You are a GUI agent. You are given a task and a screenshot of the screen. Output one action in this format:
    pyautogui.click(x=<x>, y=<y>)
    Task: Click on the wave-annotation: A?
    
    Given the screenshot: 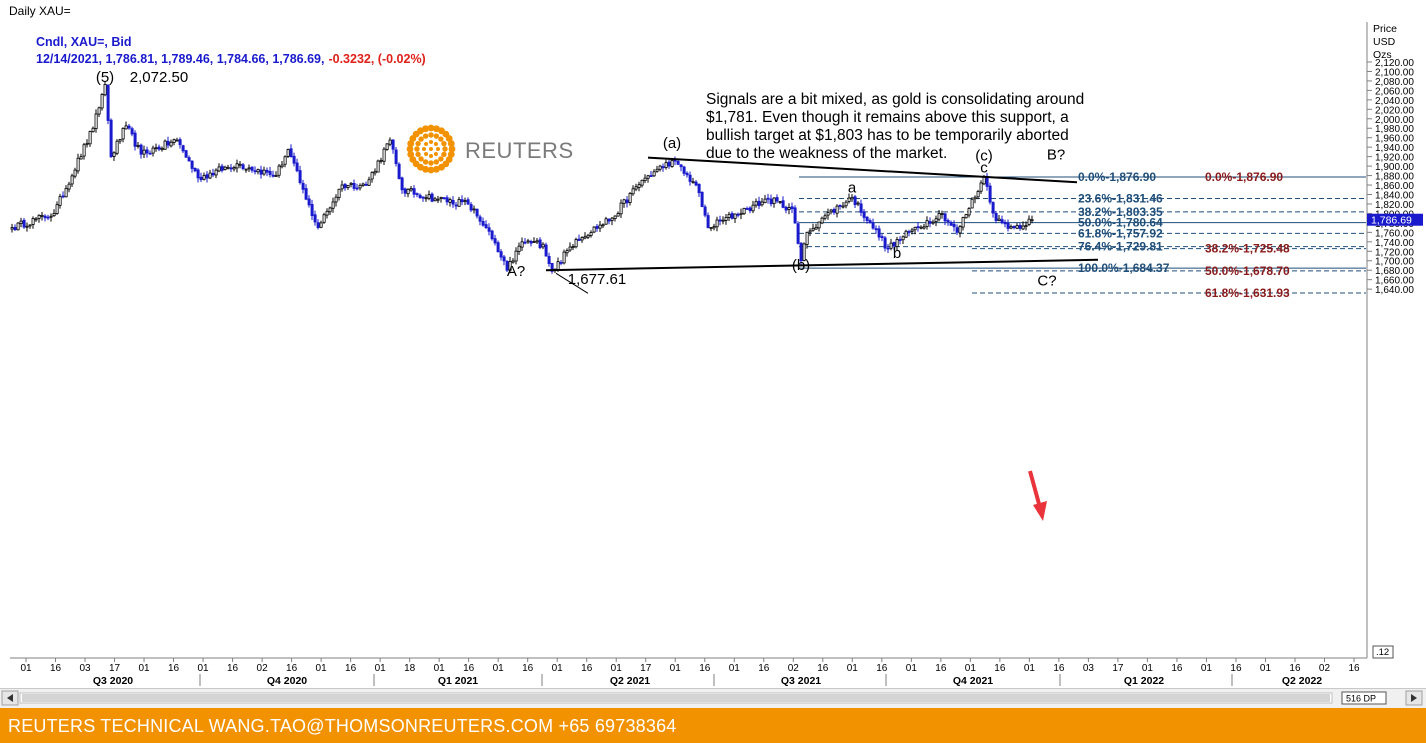 What is the action you would take?
    pyautogui.click(x=516, y=271)
    